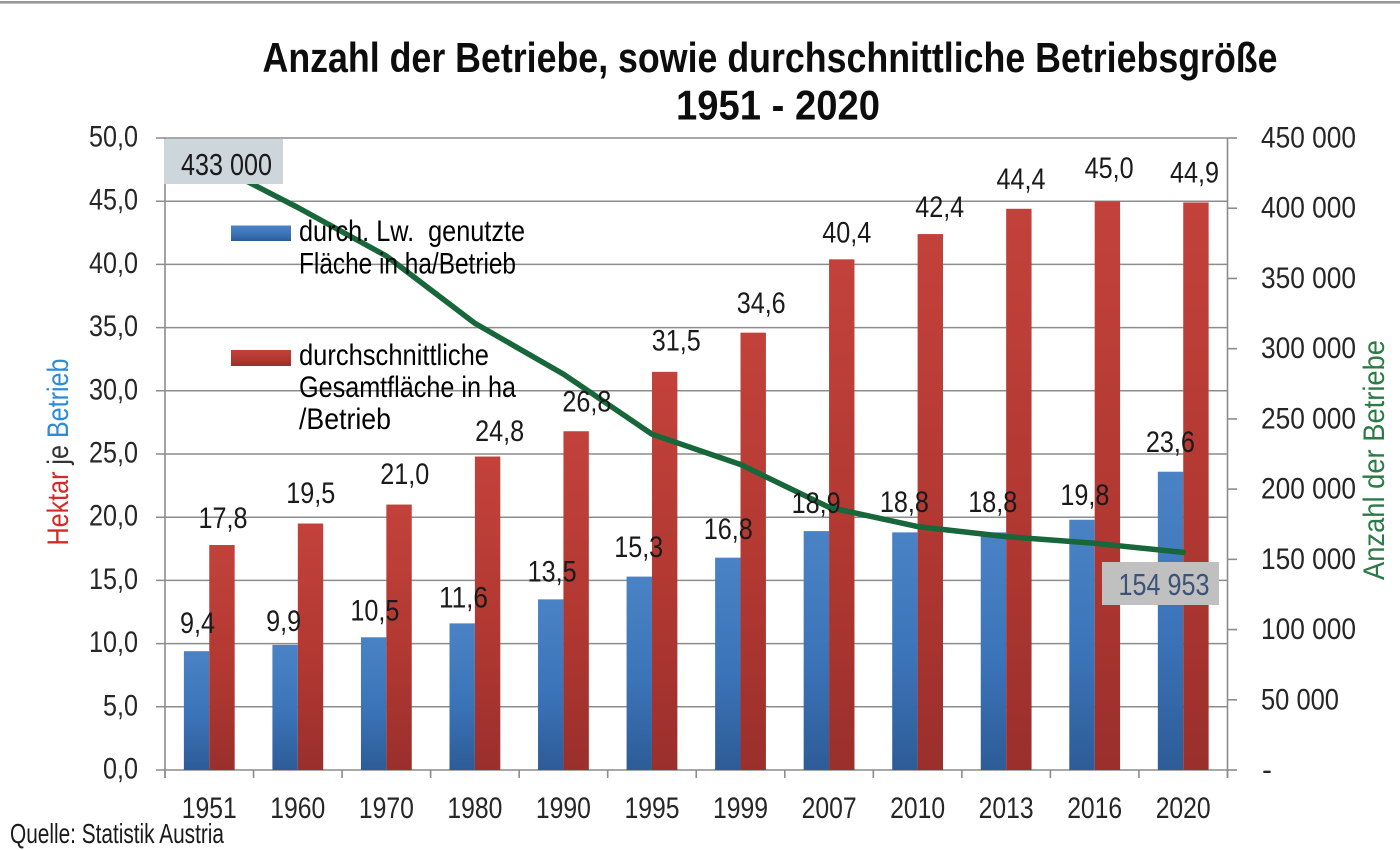  I want to click on svg-text: 9,4, so click(197, 623).